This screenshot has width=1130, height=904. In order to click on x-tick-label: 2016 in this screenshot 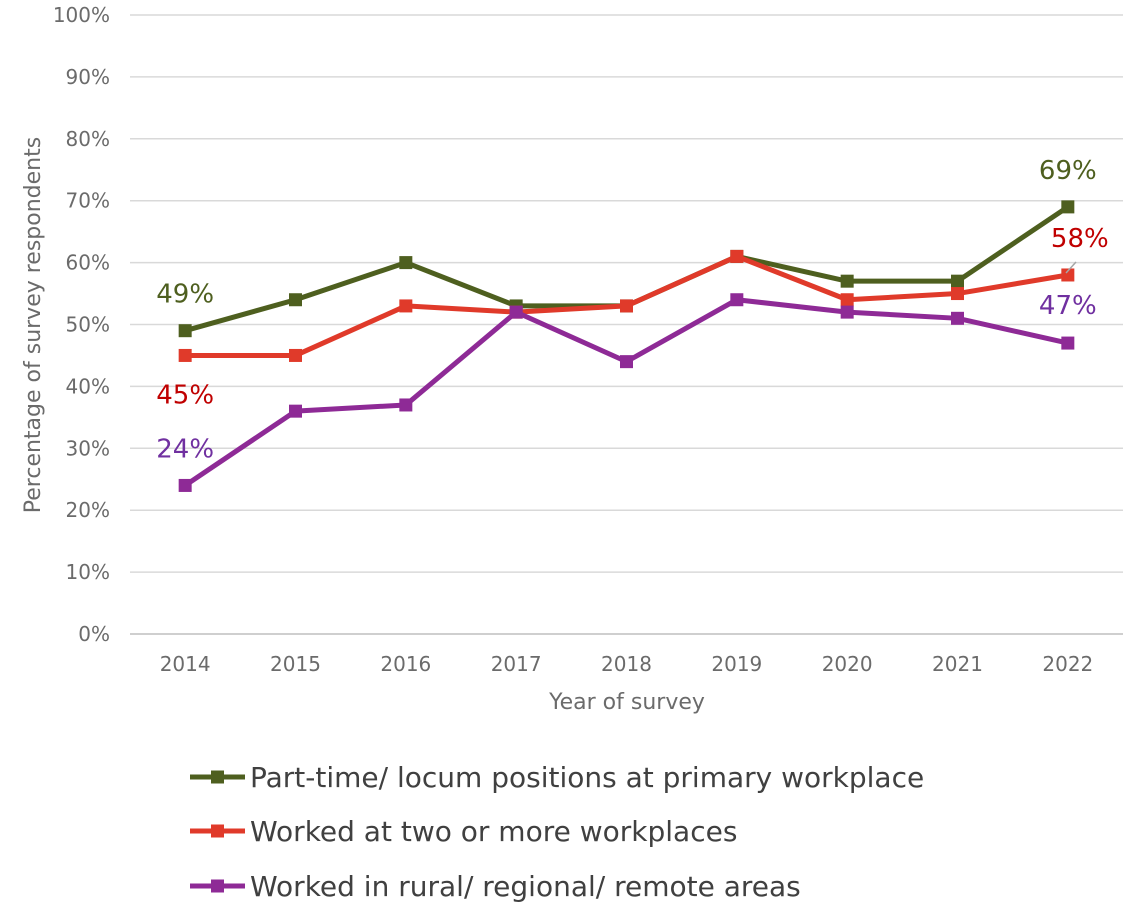, I will do `click(405, 664)`.